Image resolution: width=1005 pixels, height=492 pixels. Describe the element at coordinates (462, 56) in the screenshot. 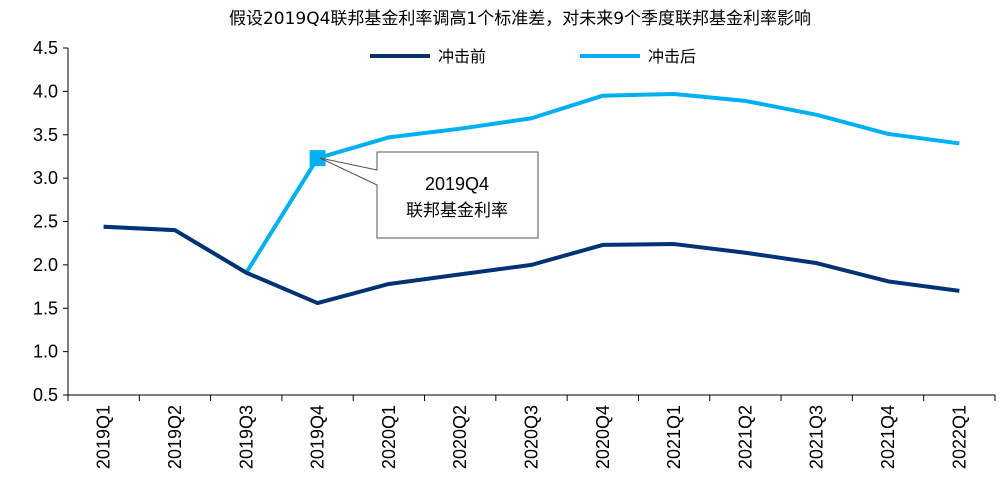

I see `legend-label-0: 冲击前` at that location.